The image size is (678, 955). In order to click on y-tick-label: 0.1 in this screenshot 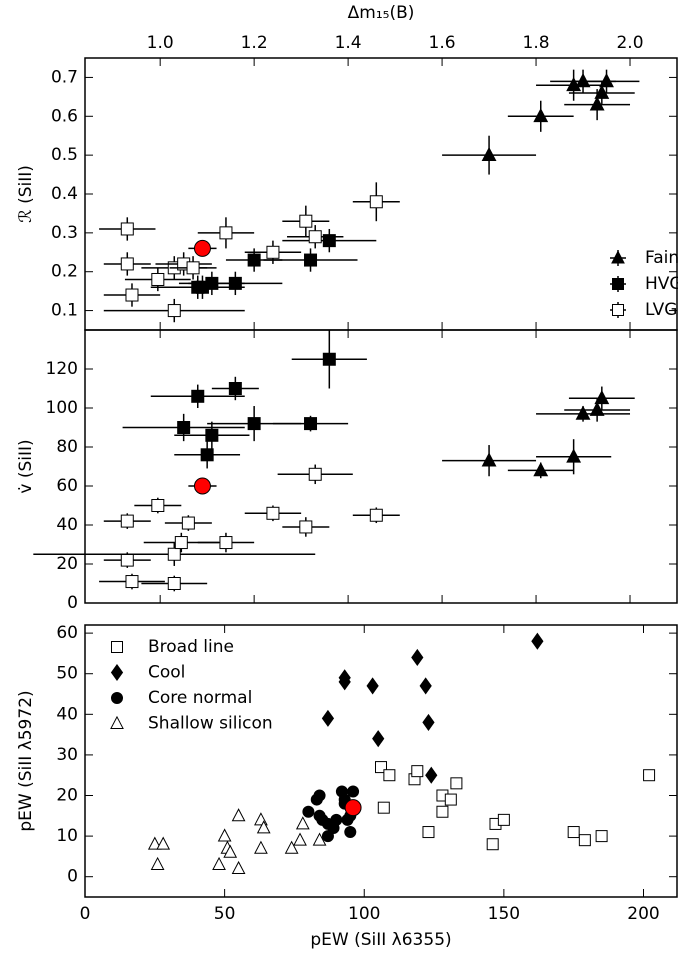, I will do `click(64, 311)`.